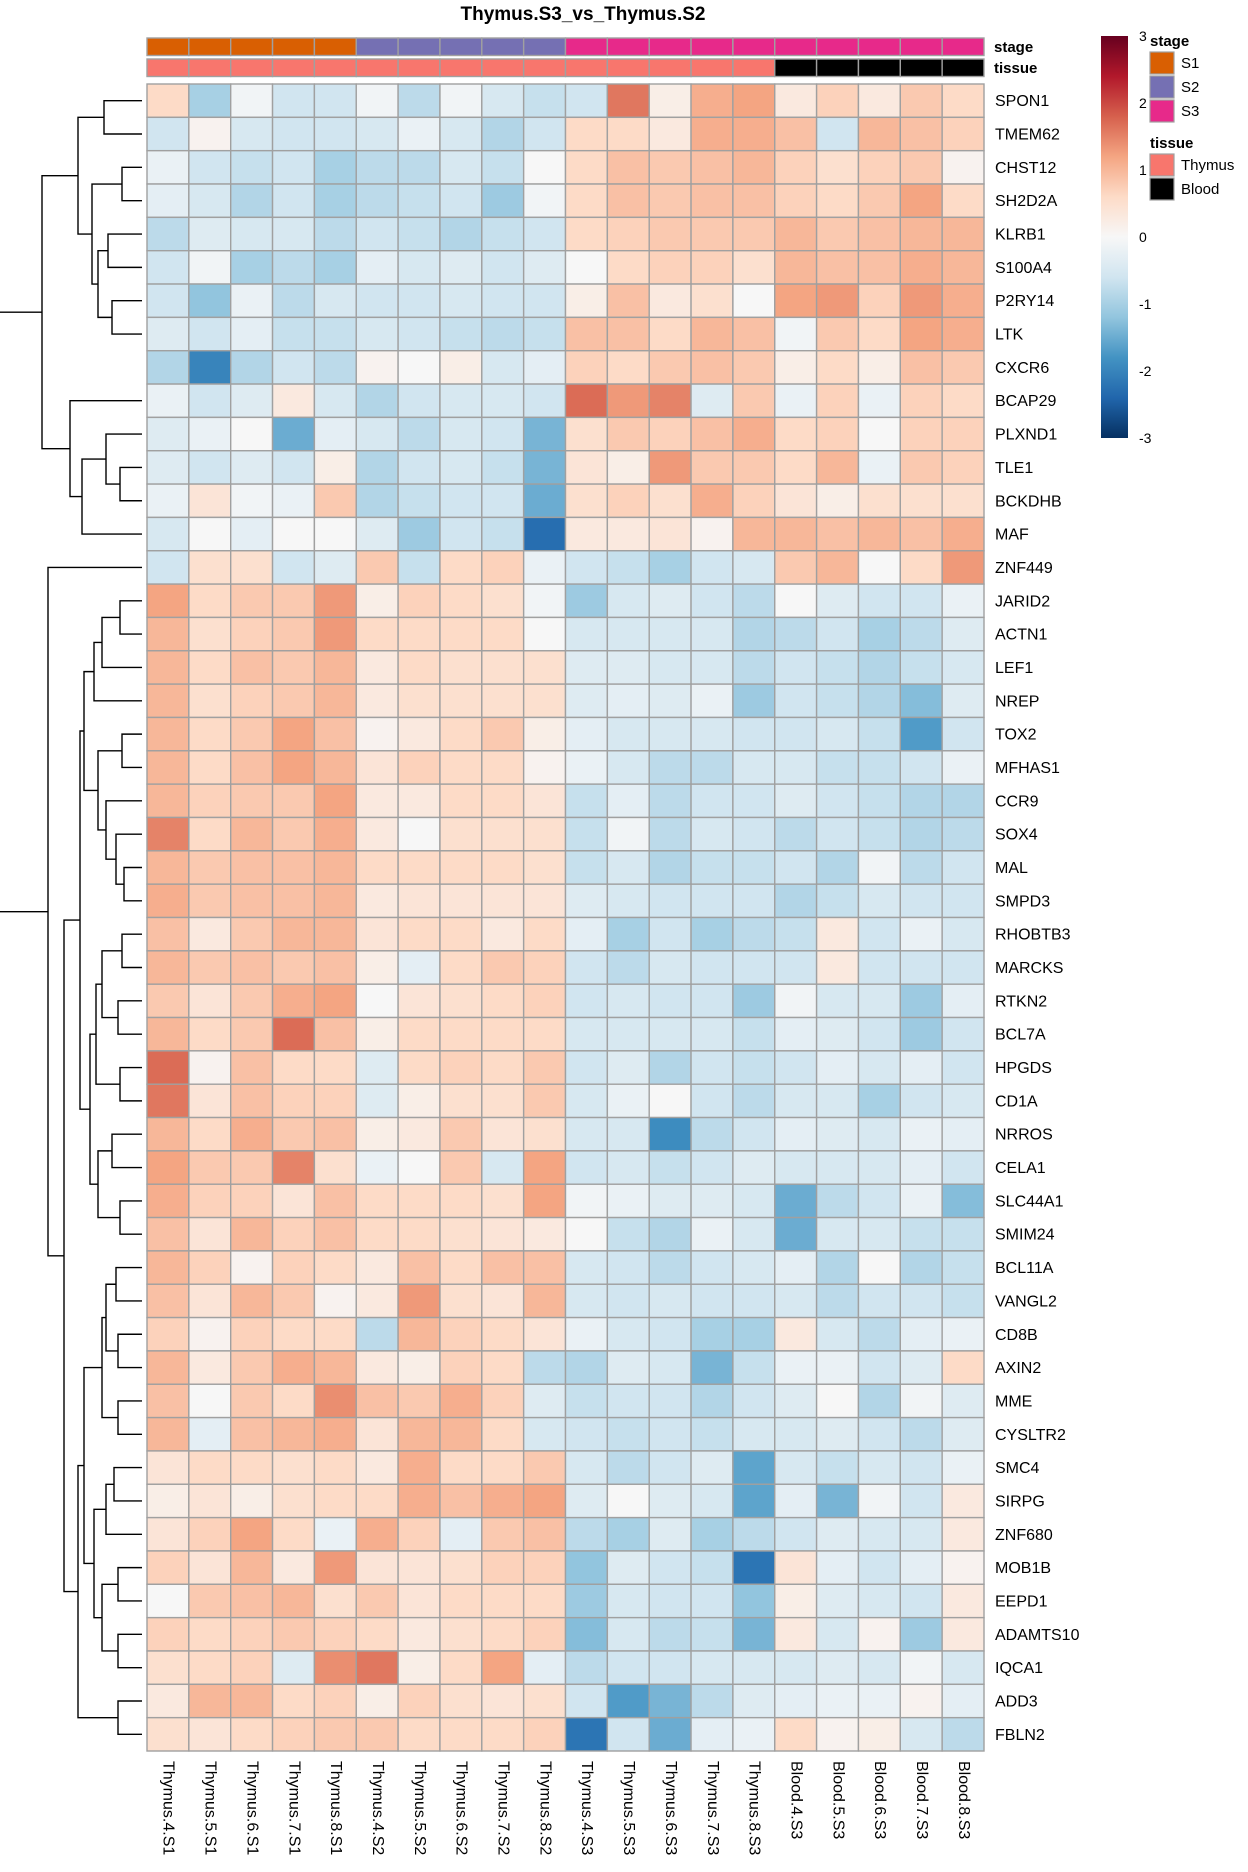  I want to click on legend-item-label: Blood, so click(1200, 189).